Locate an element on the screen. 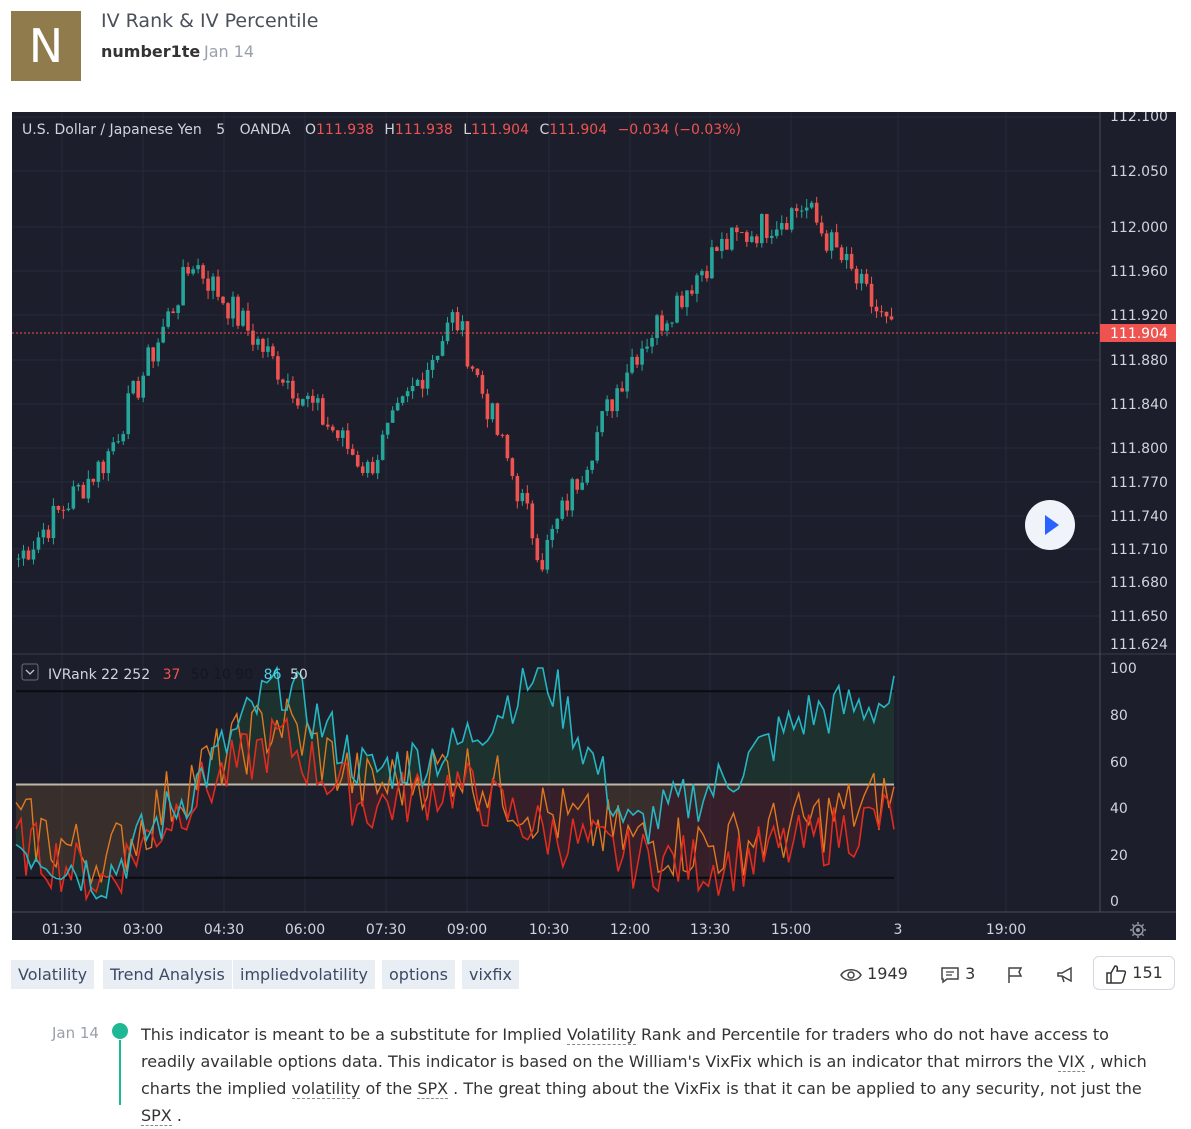 This screenshot has height=1129, width=1191. likes-value: 151 is located at coordinates (1147, 972).